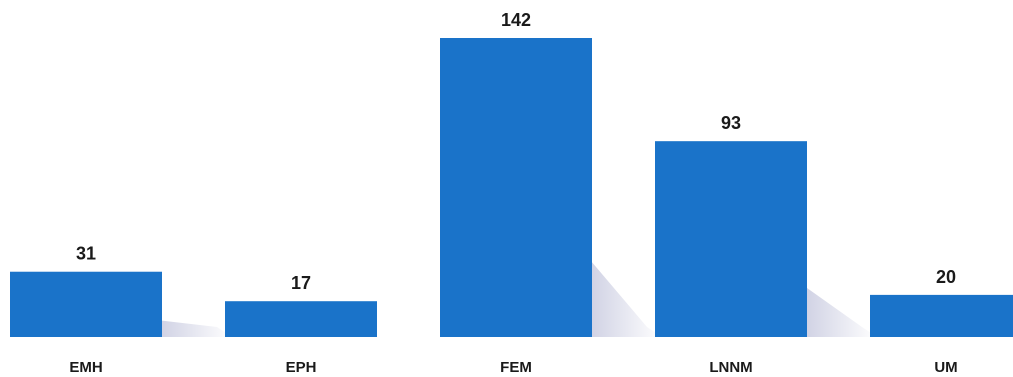 The image size is (1013, 377). What do you see at coordinates (945, 367) in the screenshot?
I see `x-tick-label-um: UM` at bounding box center [945, 367].